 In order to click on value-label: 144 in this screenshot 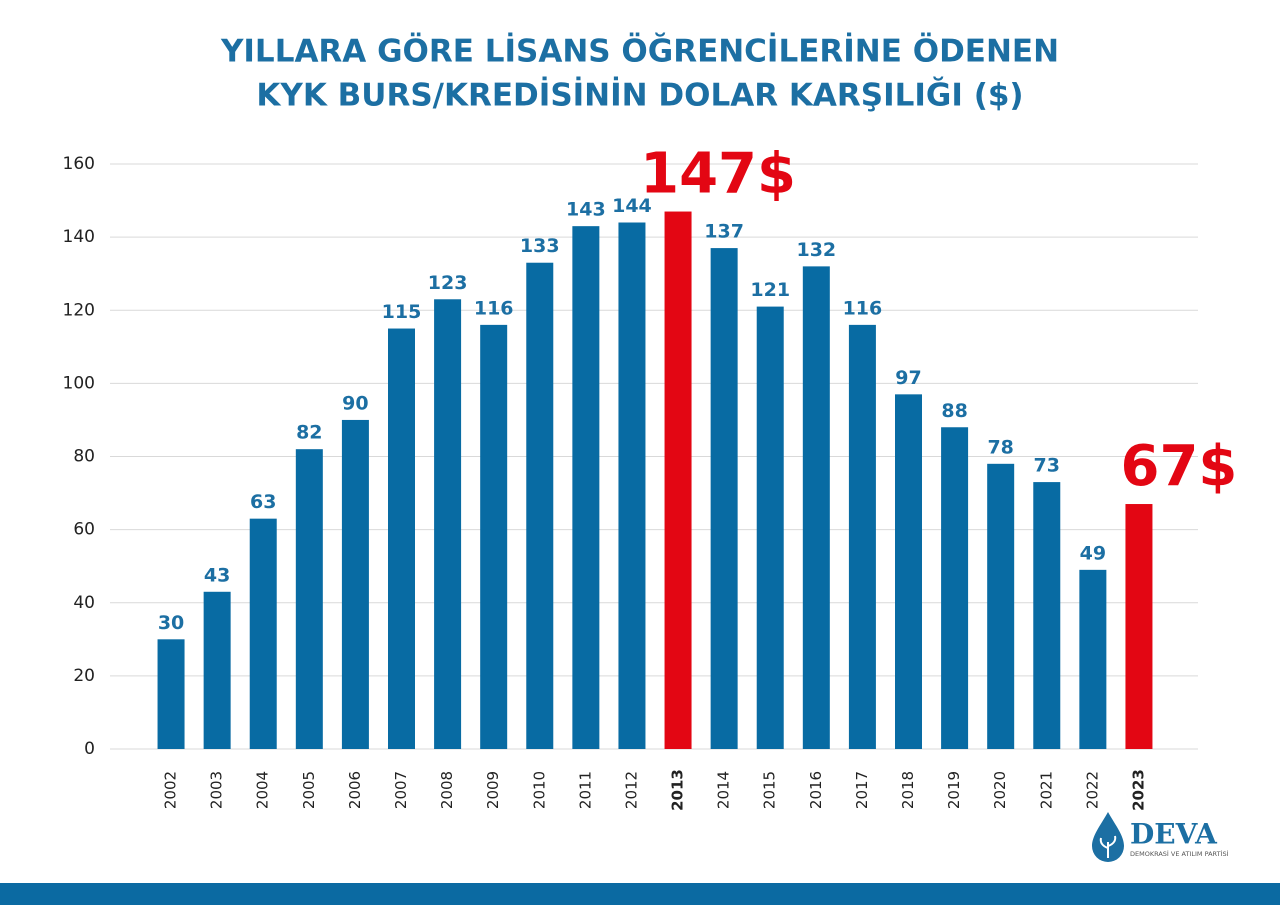, I will do `click(632, 206)`.